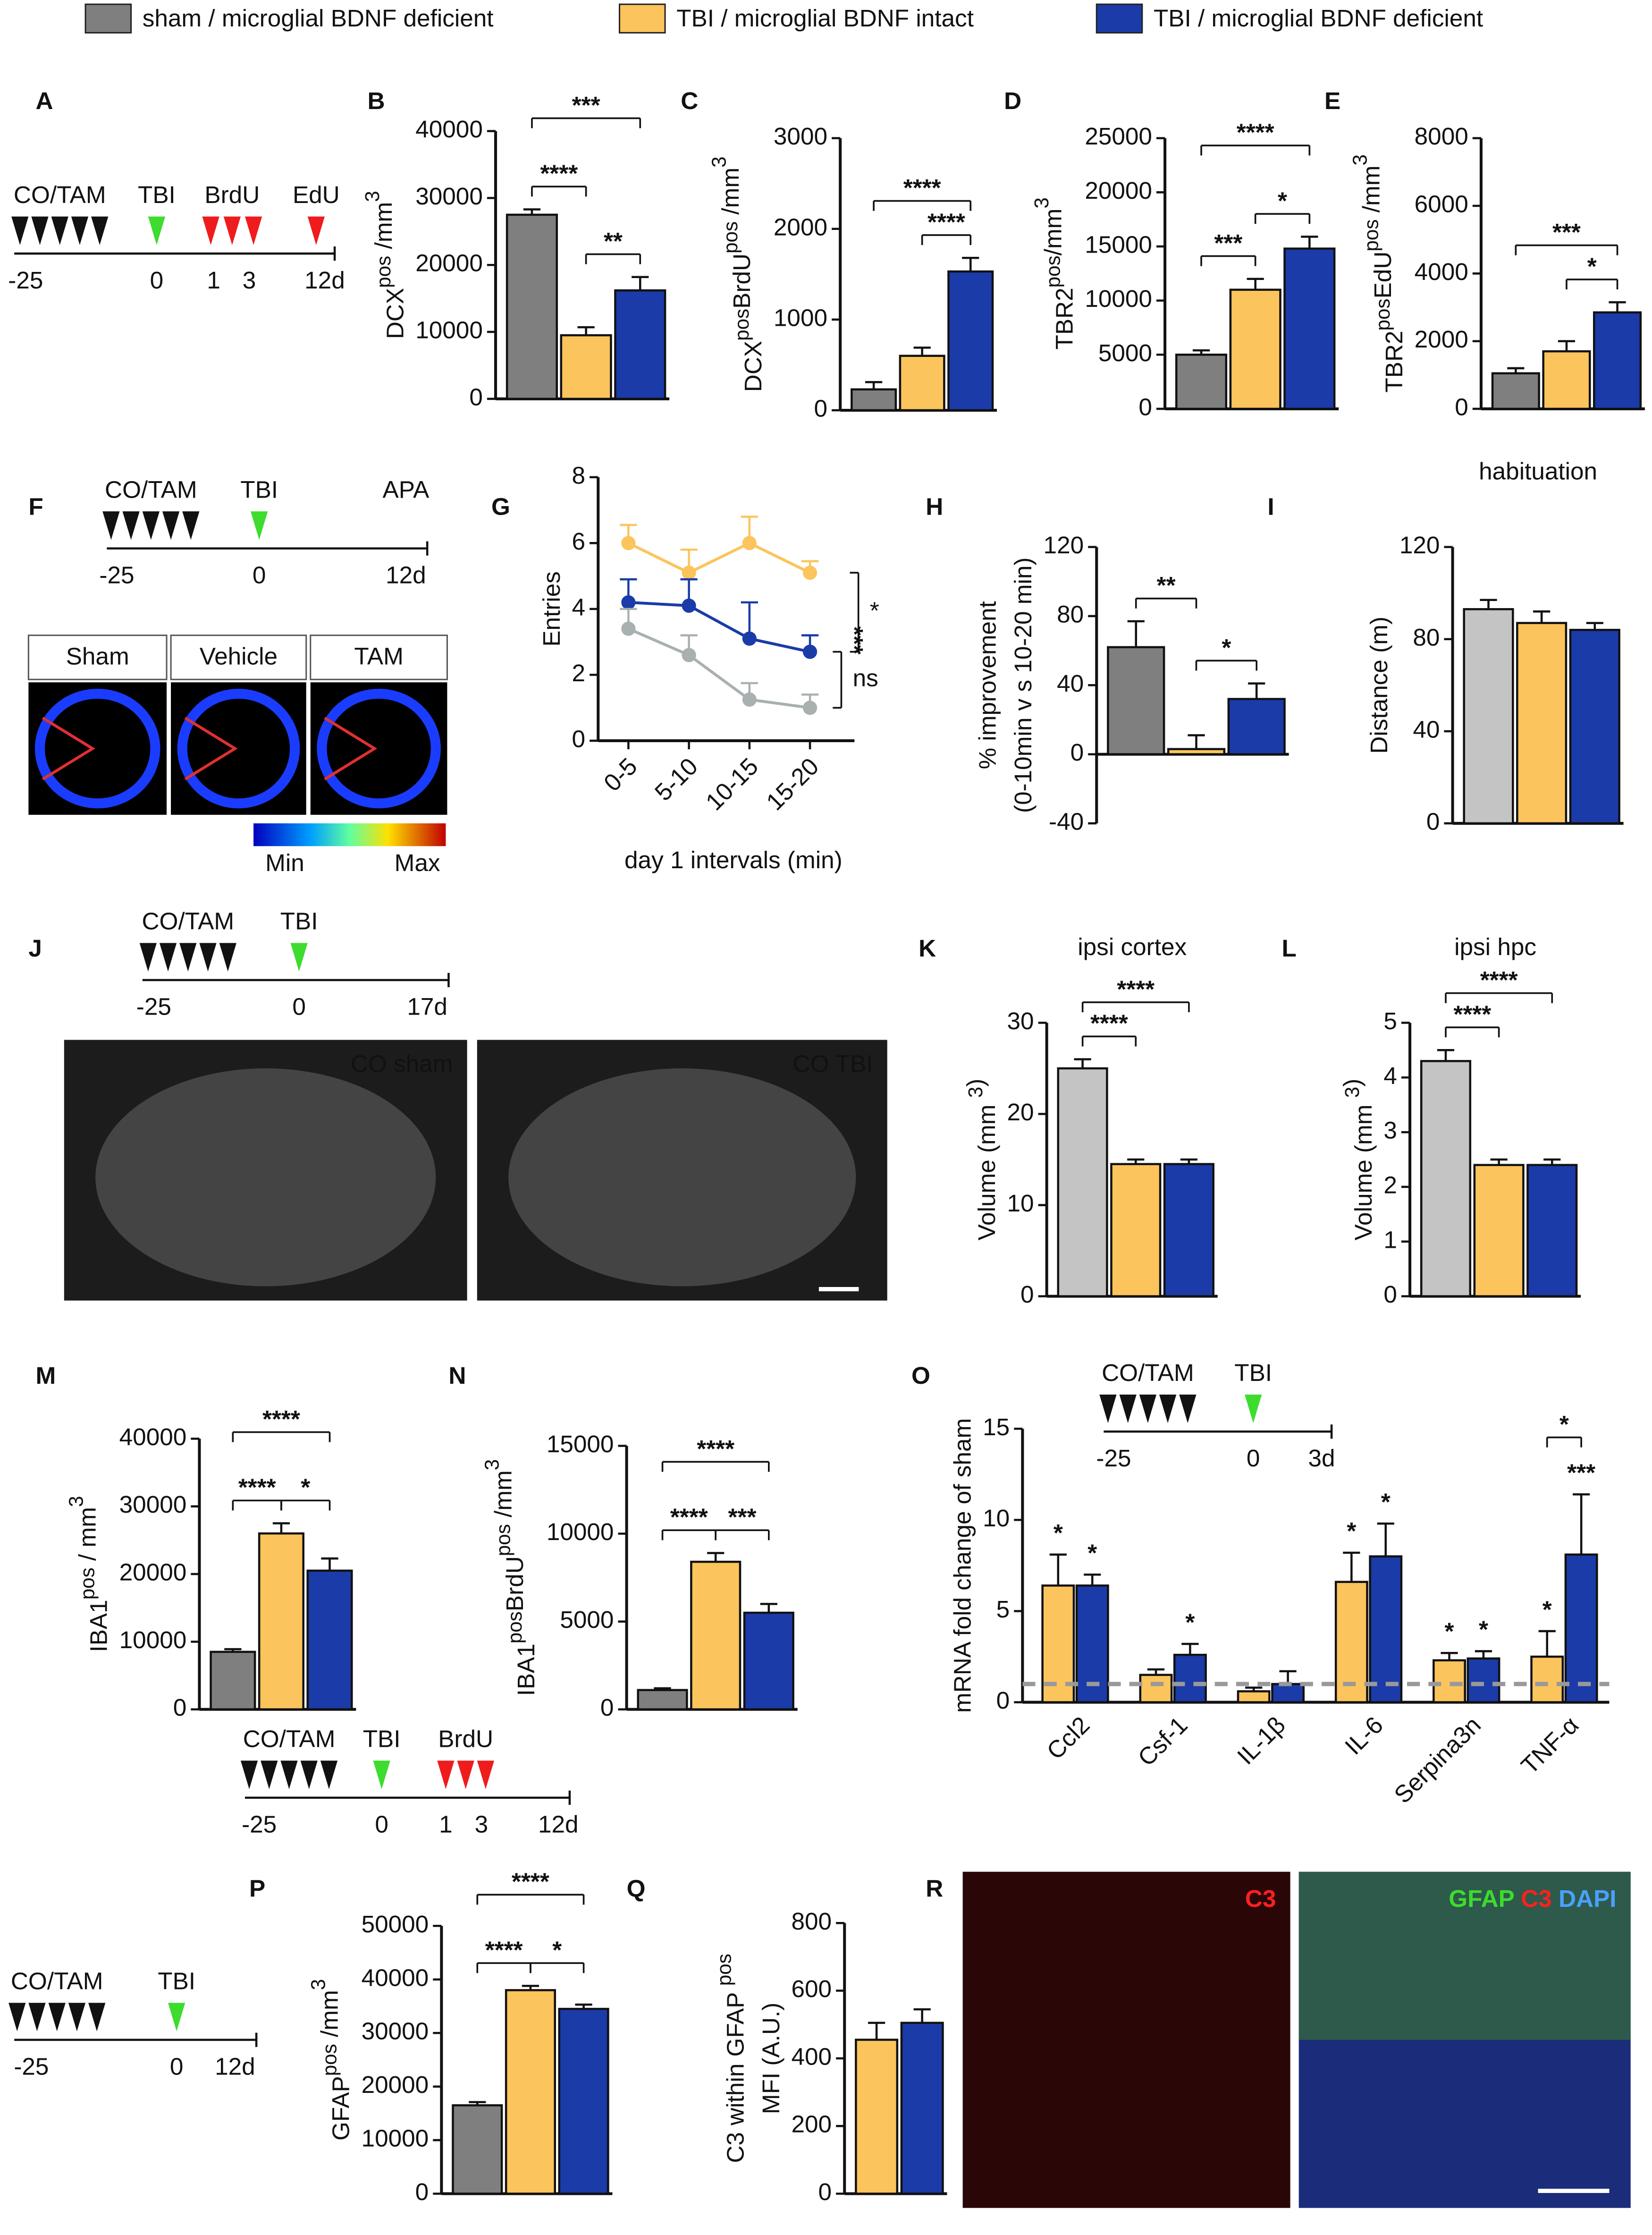  Describe the element at coordinates (719, 558) in the screenshot. I see `line` at that location.